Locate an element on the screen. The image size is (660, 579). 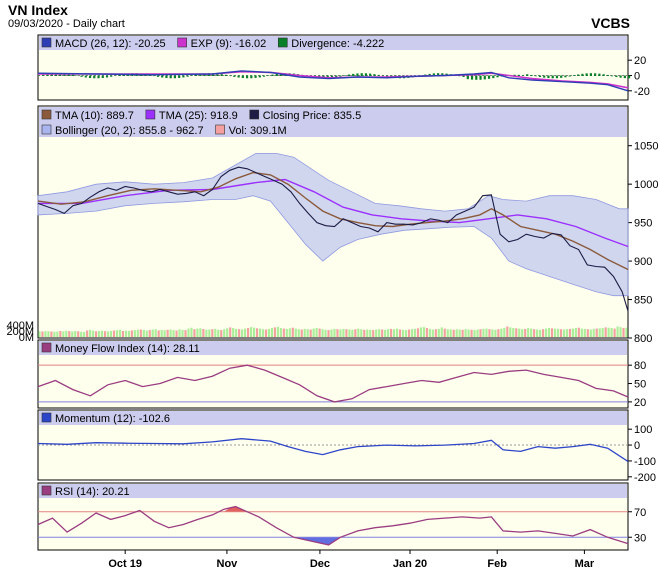
macd-legend-label-2: Divergence: -4.222 is located at coordinates (337, 44).